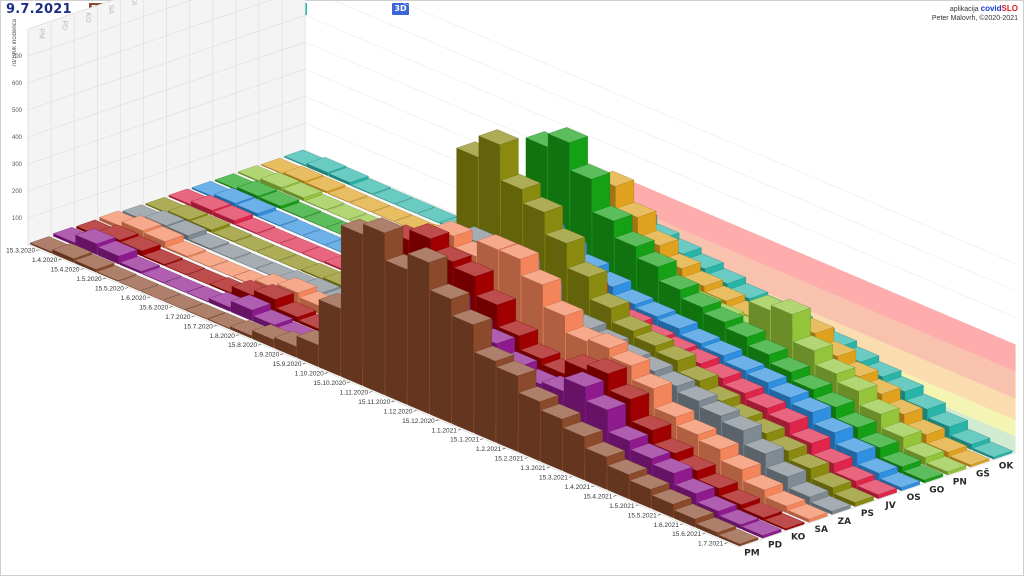 This screenshot has height=576, width=1024. Describe the element at coordinates (153, 307) in the screenshot. I see `date-label: 15.6.2020` at that location.